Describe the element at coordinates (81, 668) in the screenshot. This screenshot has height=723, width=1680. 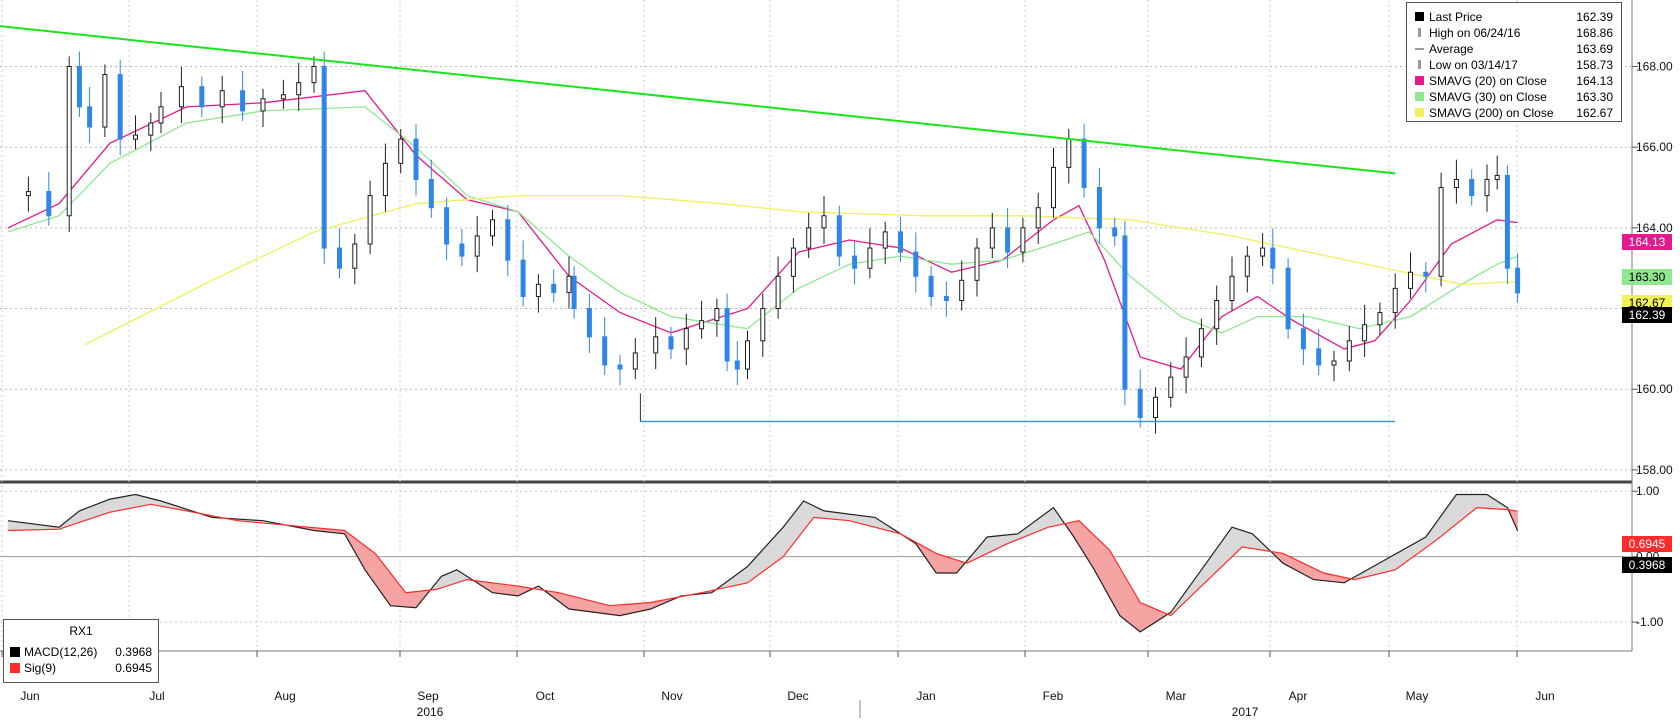
I see `macd-legend-row: Sig(9) 0.6945` at that location.